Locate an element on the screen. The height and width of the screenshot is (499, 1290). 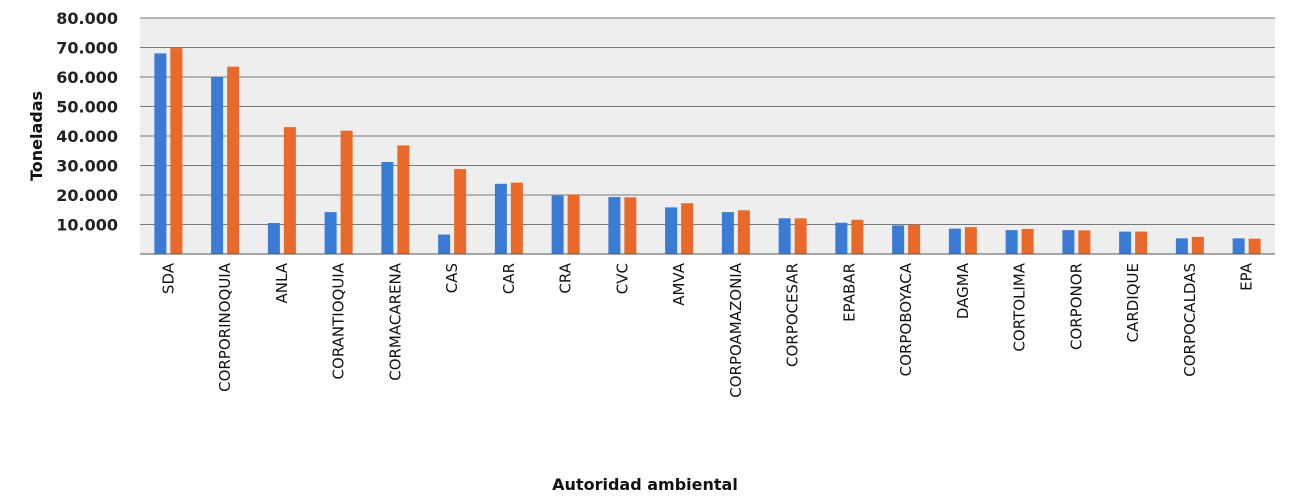
x-tick-label: EPABAR is located at coordinates (849, 292).